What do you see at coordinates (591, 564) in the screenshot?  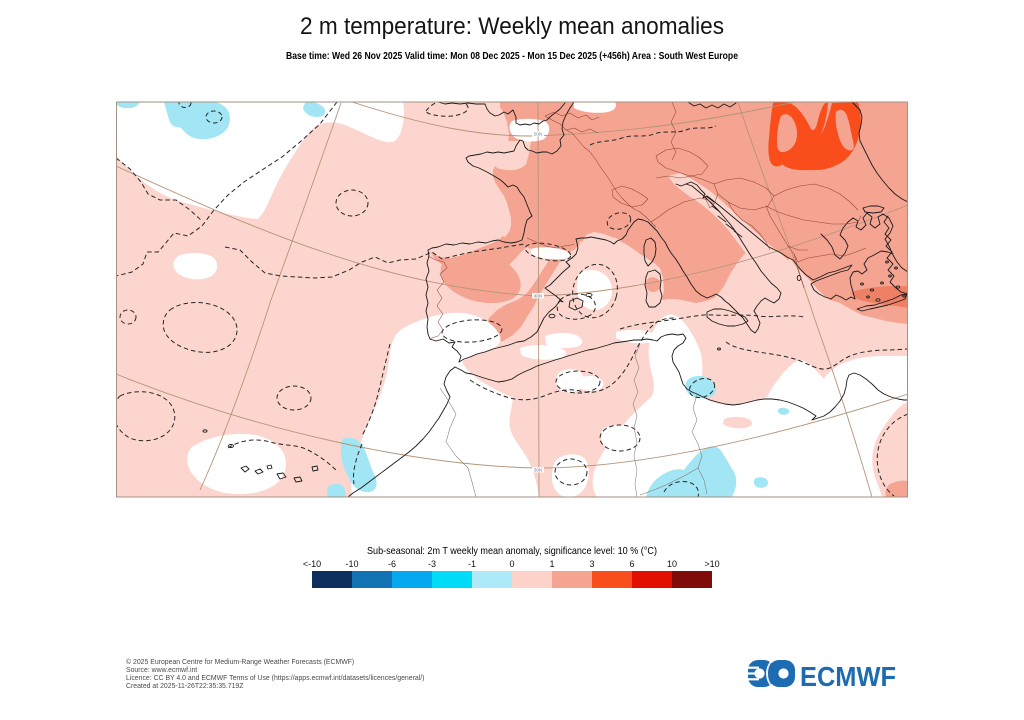 I see `svg-text: 3` at bounding box center [591, 564].